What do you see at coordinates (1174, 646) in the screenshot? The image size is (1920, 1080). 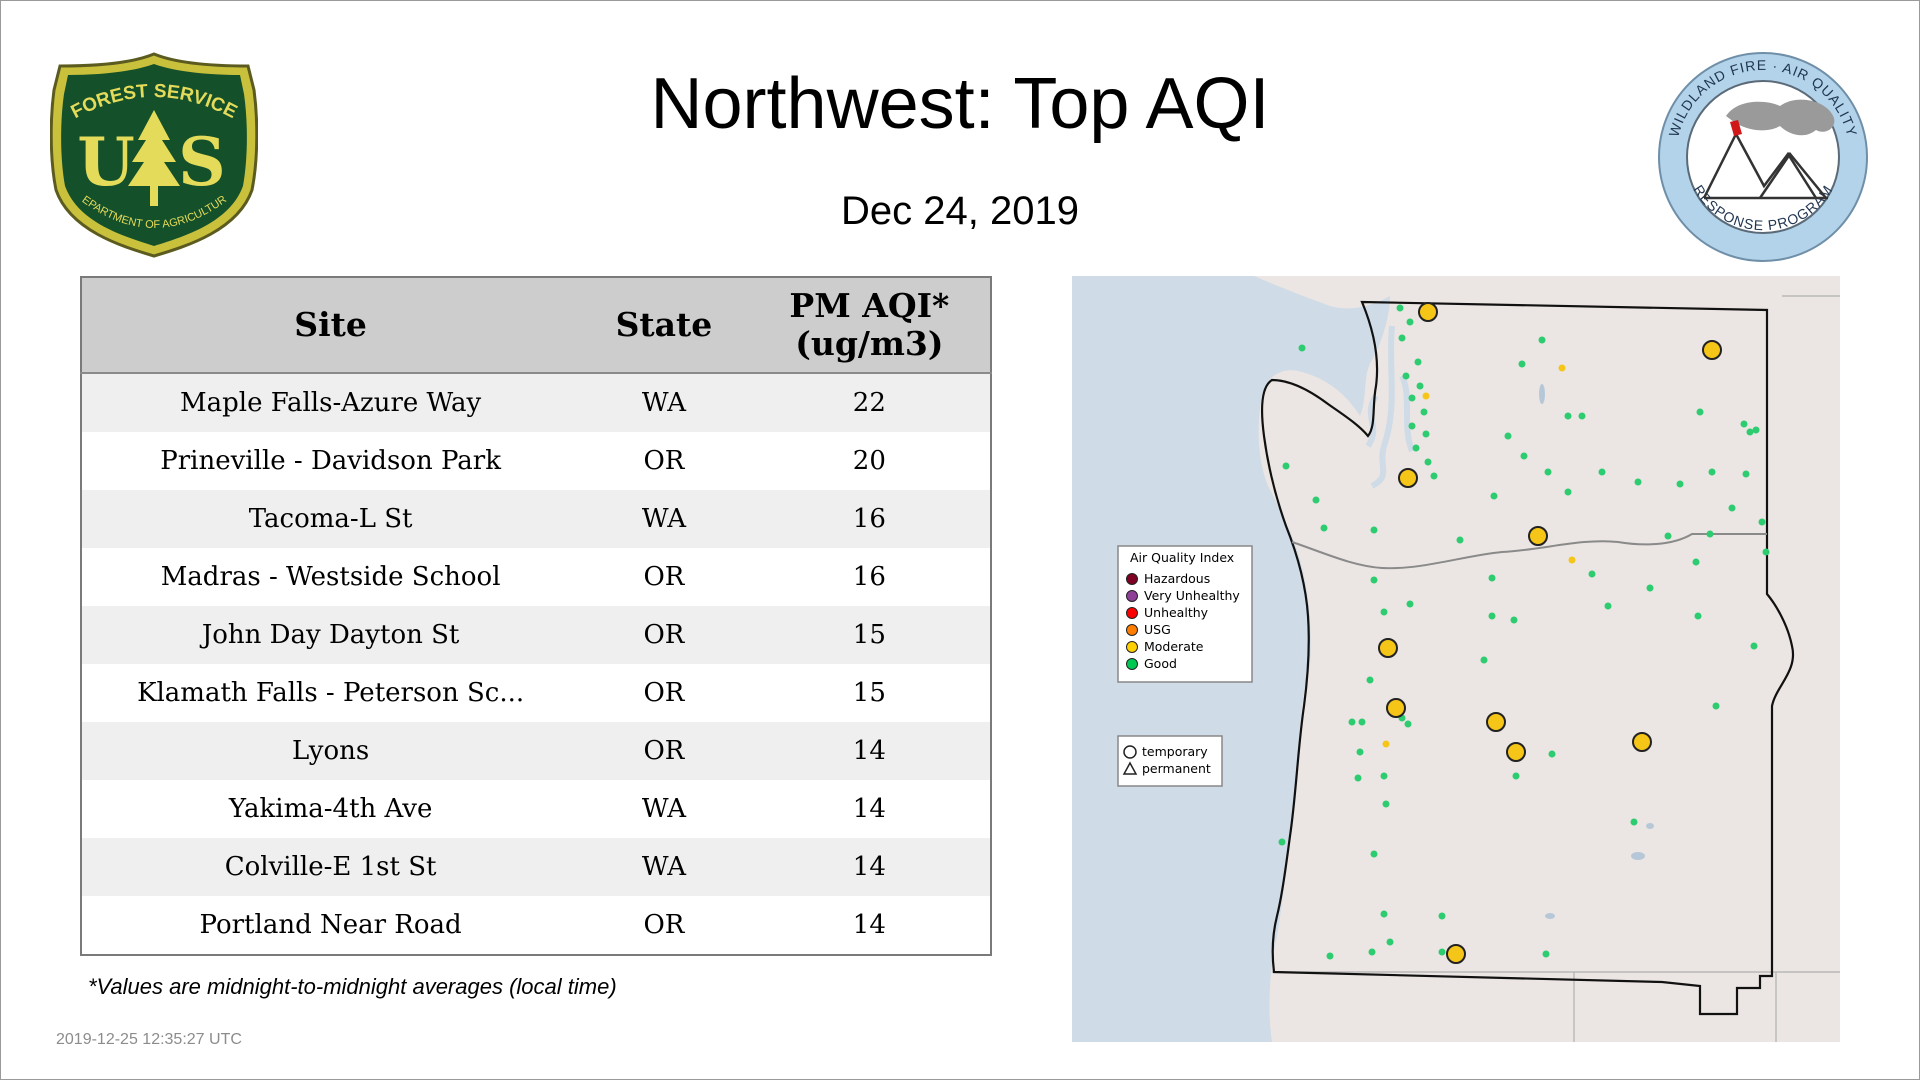 I see `legend-label: Moderate` at bounding box center [1174, 646].